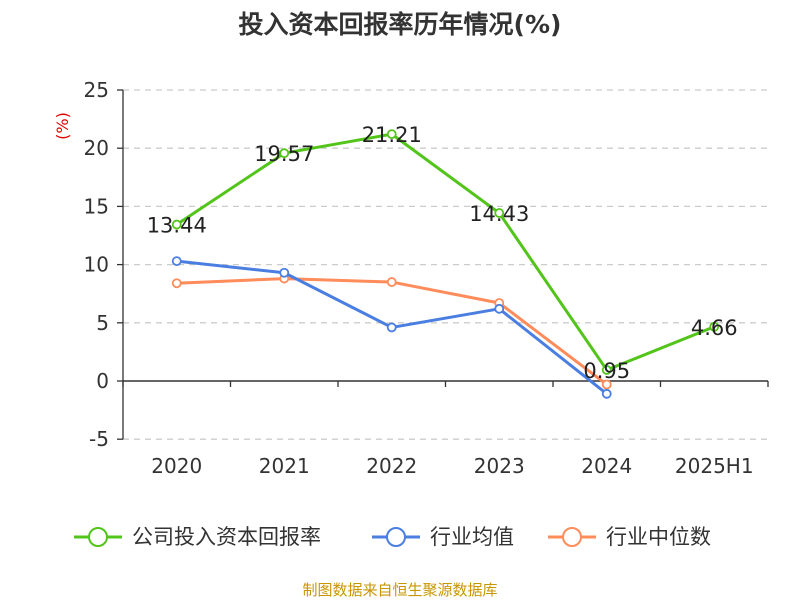 The height and width of the screenshot is (600, 800). Describe the element at coordinates (606, 466) in the screenshot. I see `x-tick-label: 2024` at that location.